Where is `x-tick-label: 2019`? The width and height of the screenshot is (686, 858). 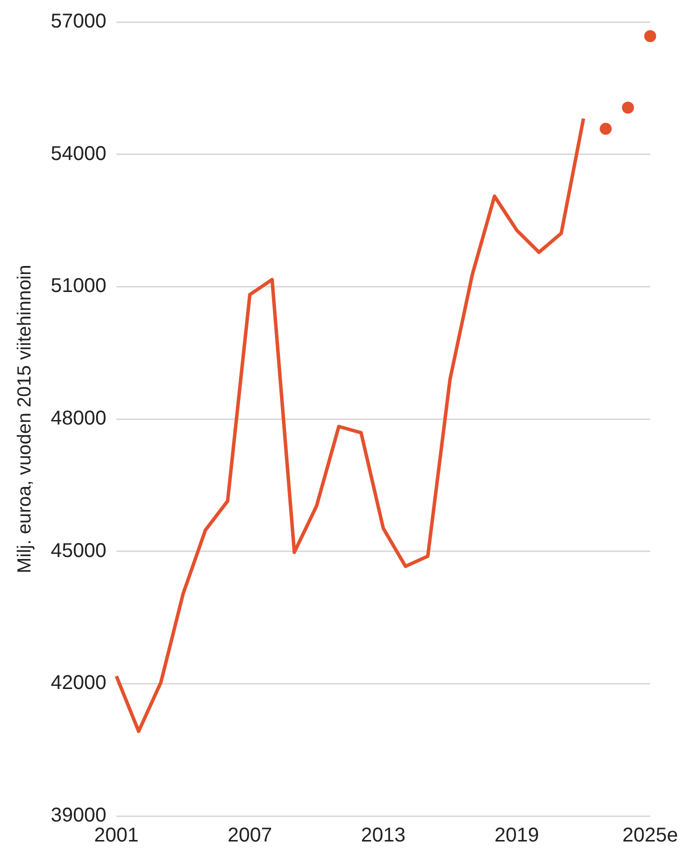 x-tick-label: 2019 is located at coordinates (516, 835).